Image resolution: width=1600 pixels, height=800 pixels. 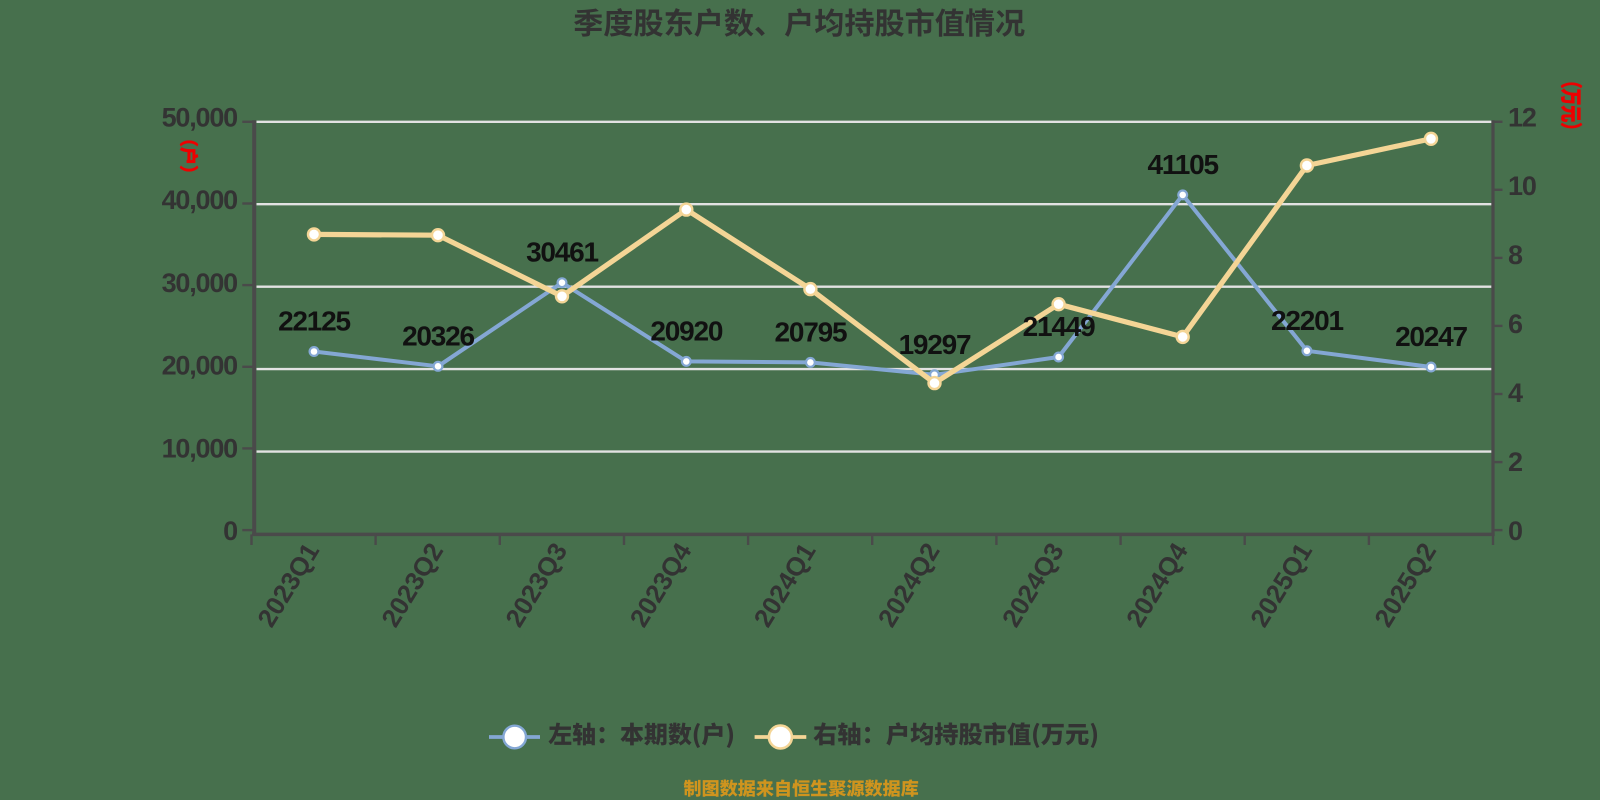 I want to click on svg-text: 30461, so click(x=562, y=252).